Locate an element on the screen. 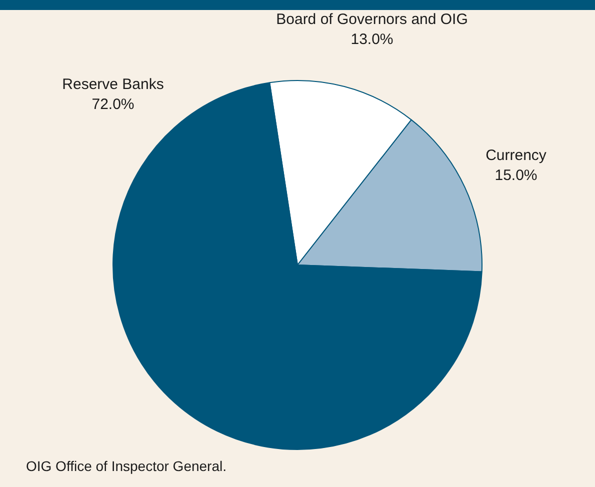 This screenshot has height=487, width=595. slice-label: Currency is located at coordinates (516, 155).